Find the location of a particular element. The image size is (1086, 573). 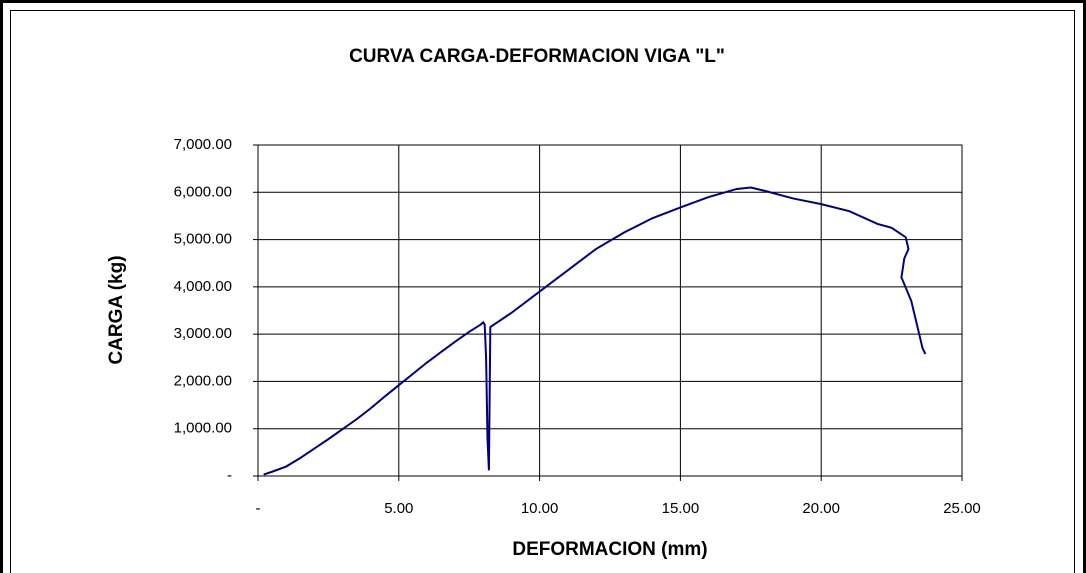

x-axis-title: DEFORMACION (mm) is located at coordinates (609, 549).